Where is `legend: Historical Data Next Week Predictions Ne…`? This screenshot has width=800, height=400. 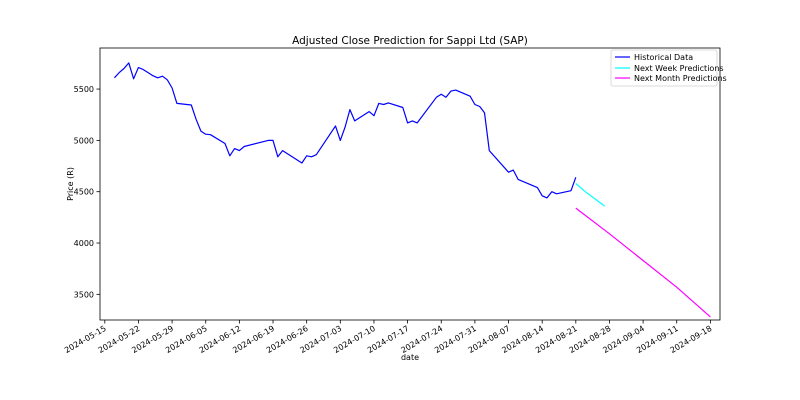 legend: Historical Data Next Week Predictions Ne… is located at coordinates (668, 68).